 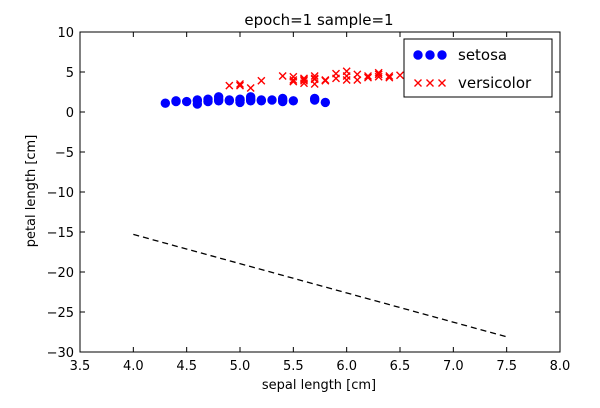 What do you see at coordinates (495, 83) in the screenshot?
I see `legend-label-versicolor: versicolor` at bounding box center [495, 83].